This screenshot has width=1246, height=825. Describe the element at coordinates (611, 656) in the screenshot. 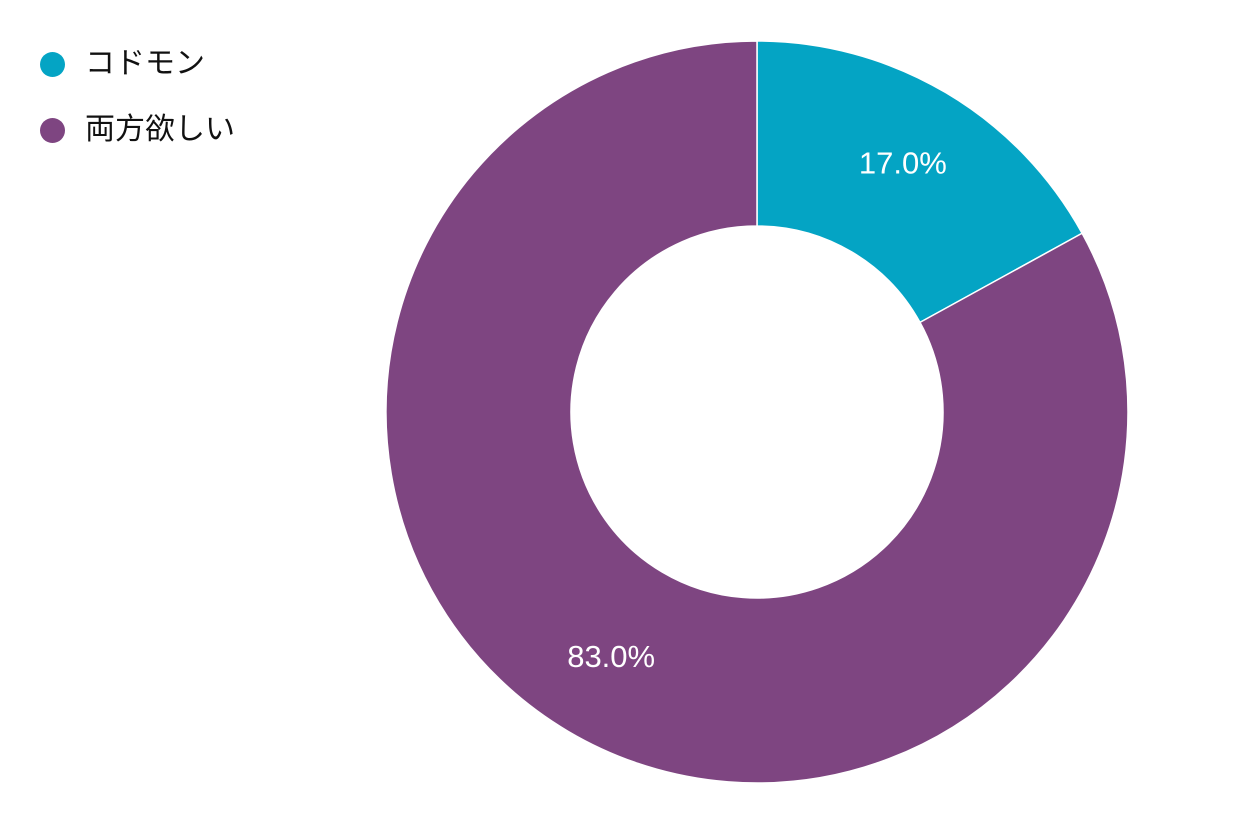

I see `data-label-1: 83.0%` at that location.